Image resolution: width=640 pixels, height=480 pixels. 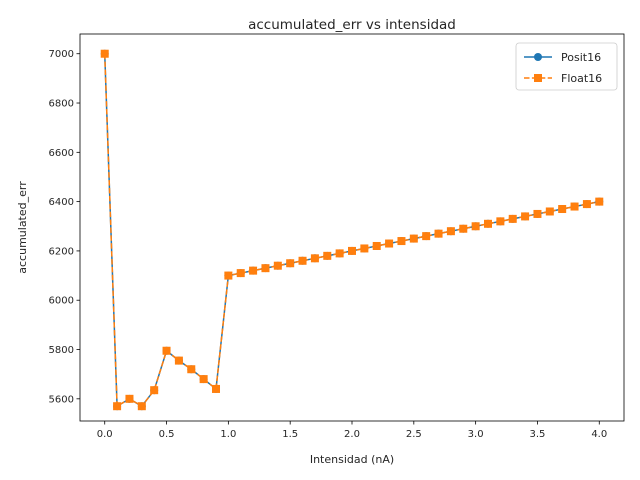 I want to click on x-axis-label: Intensidad (nA), so click(x=352, y=459).